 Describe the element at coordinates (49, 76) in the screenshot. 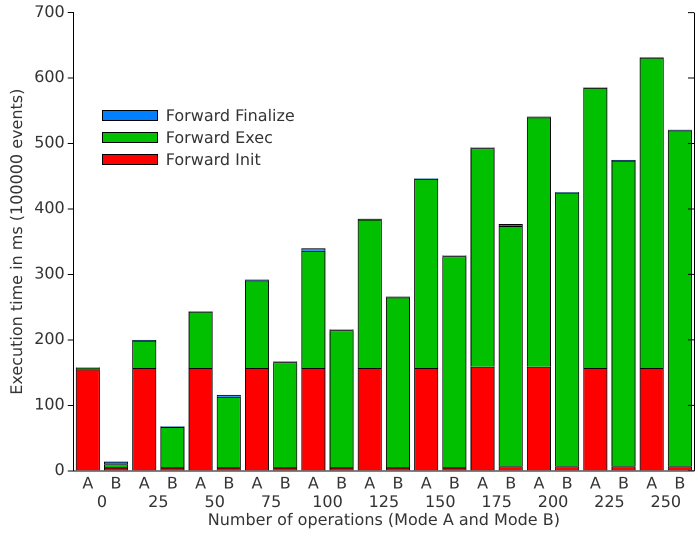

I see `y-tick-label: 600` at that location.